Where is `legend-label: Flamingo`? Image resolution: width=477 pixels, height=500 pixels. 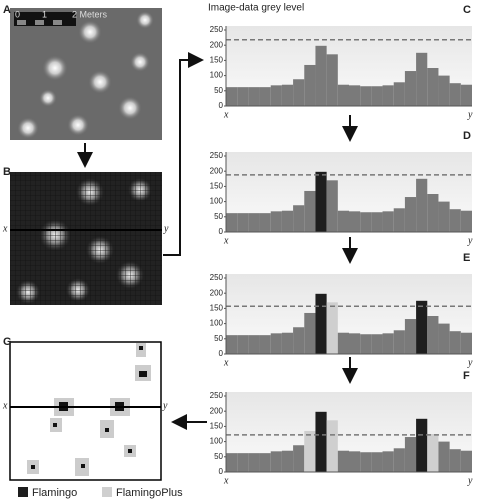 legend-label: Flamingo is located at coordinates (54, 493).